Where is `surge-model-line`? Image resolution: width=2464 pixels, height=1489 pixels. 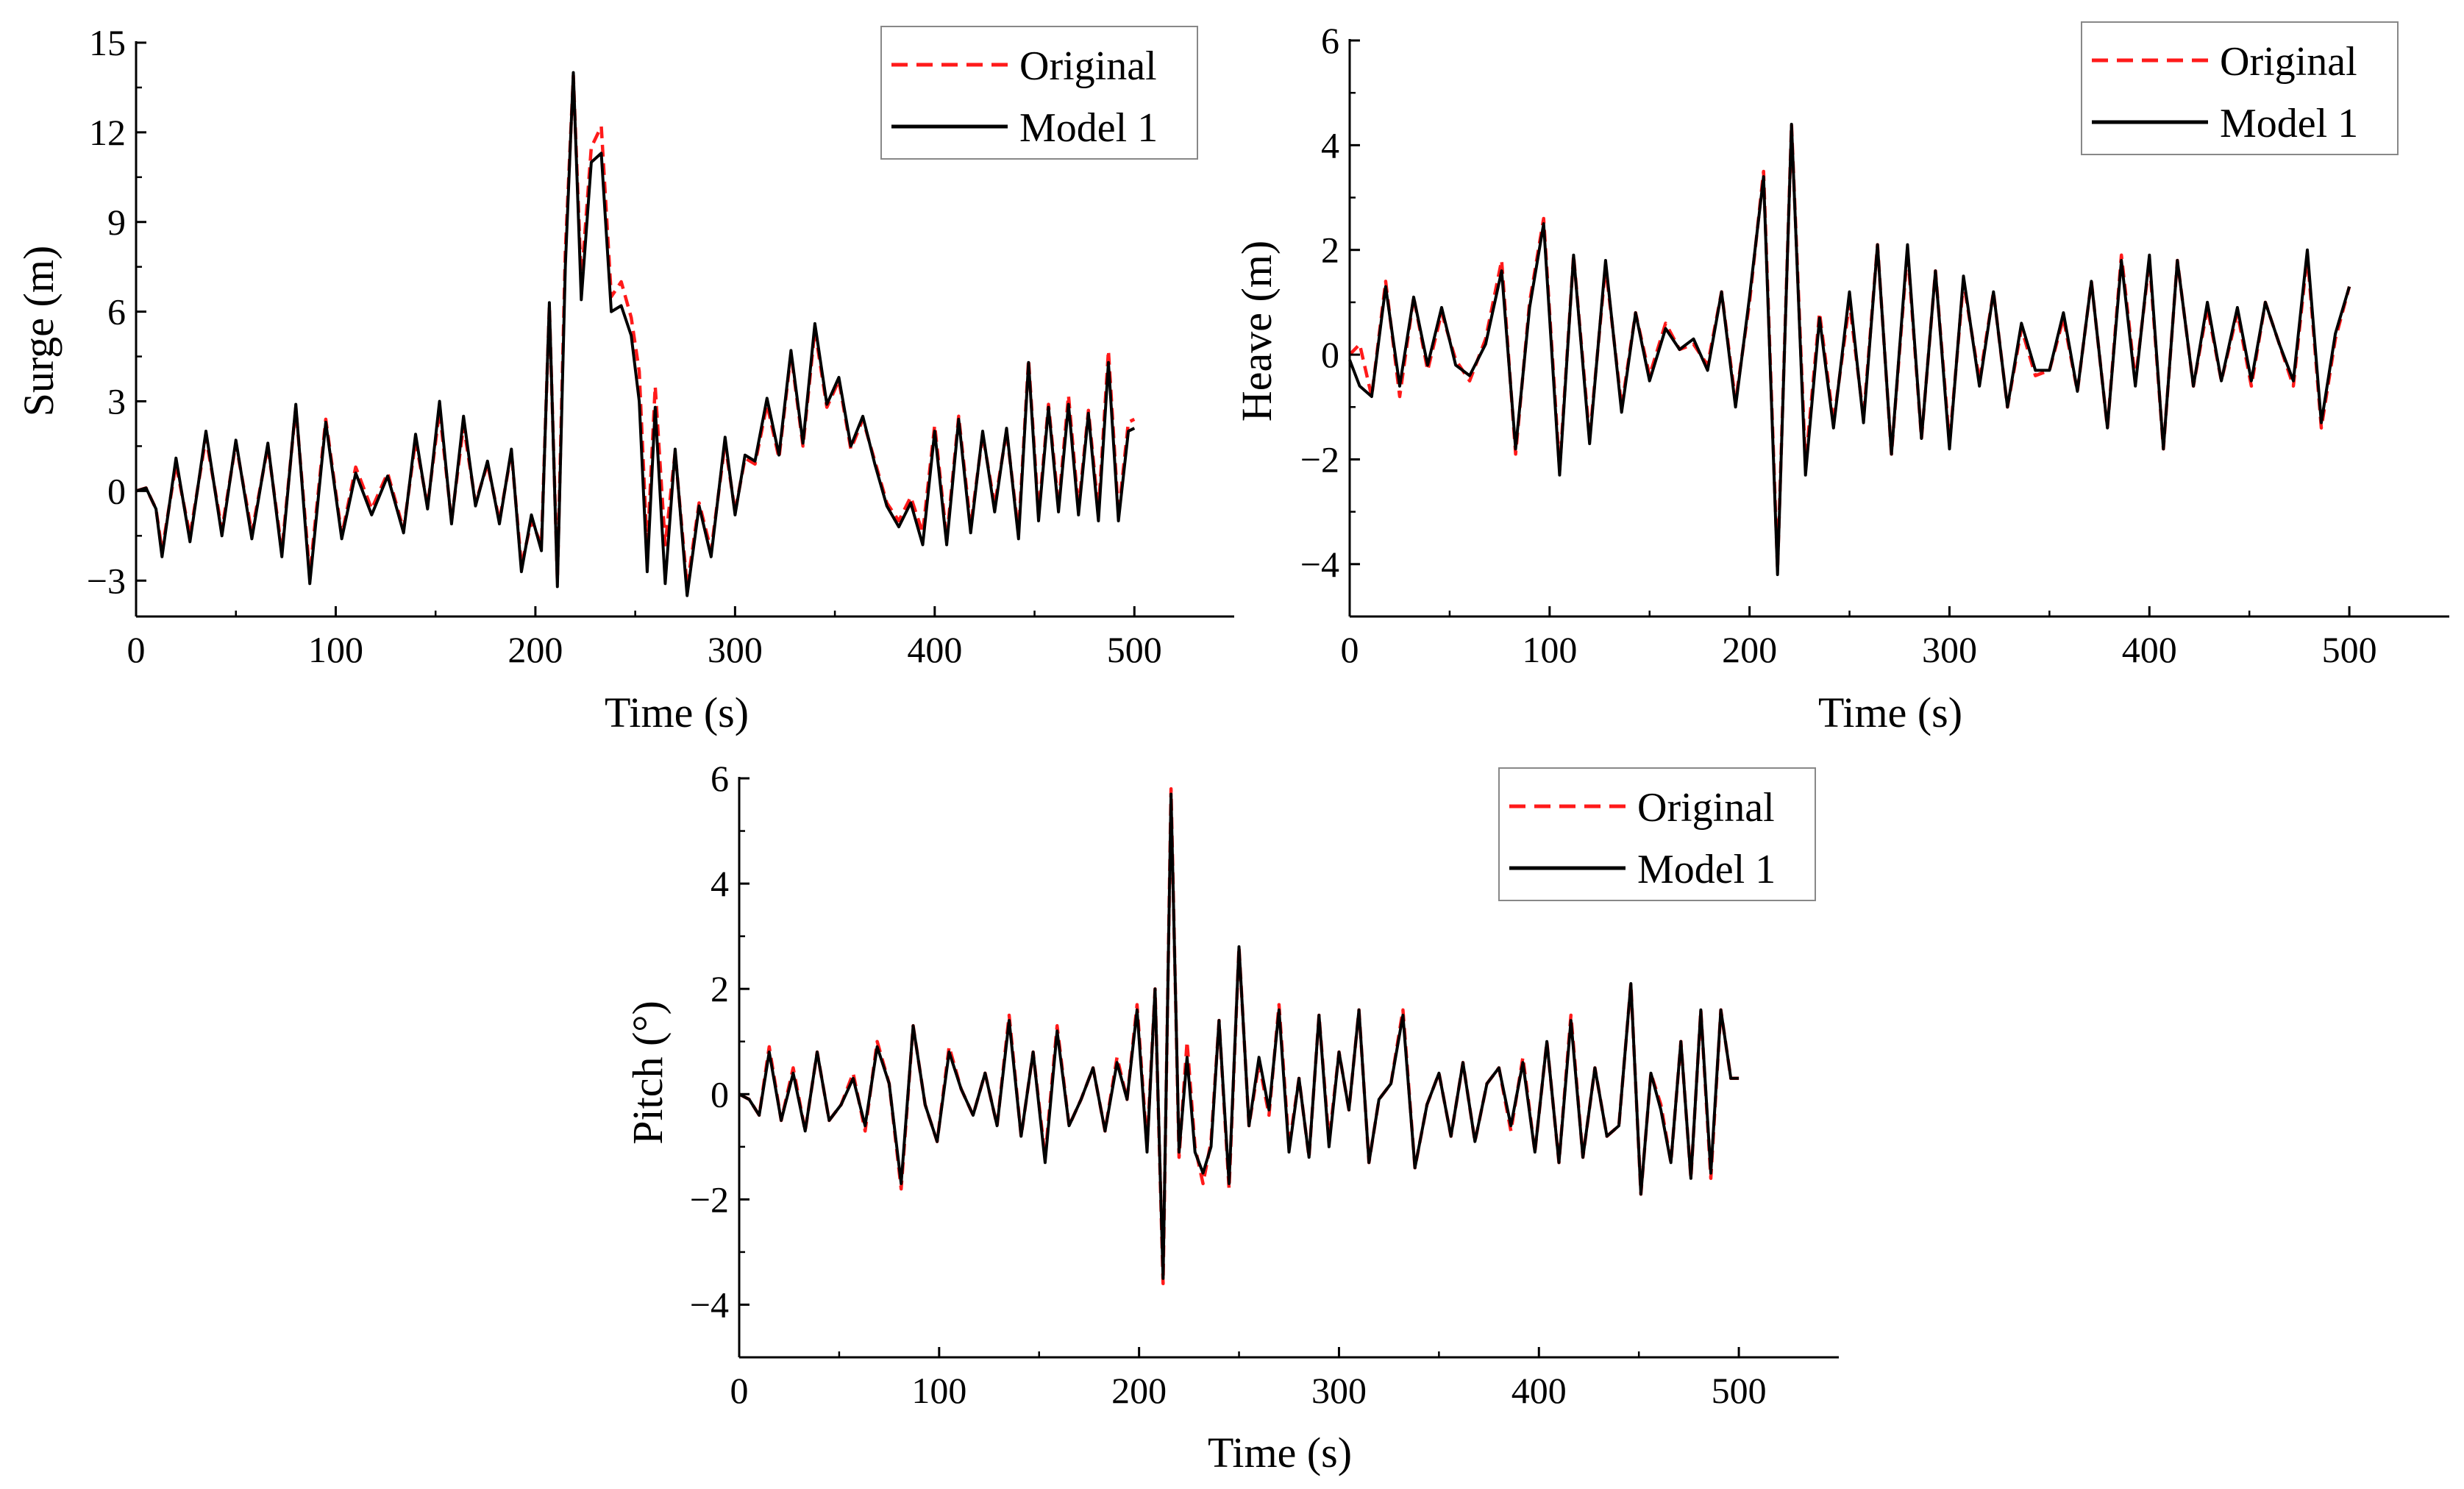
surge-model-line is located at coordinates (635, 334).